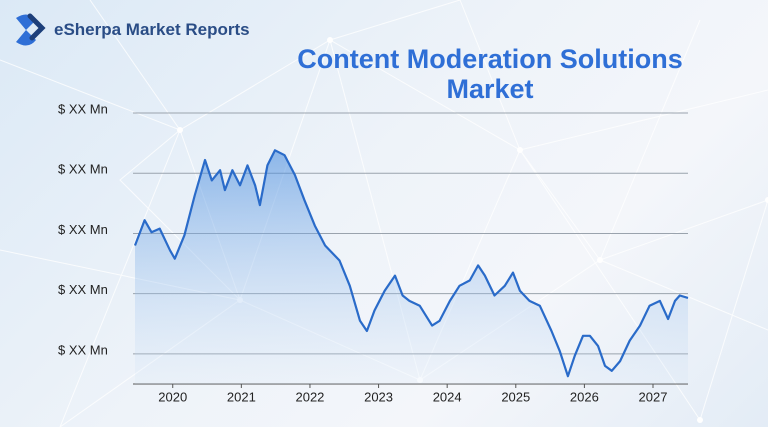 This screenshot has height=427, width=768. Describe the element at coordinates (152, 29) in the screenshot. I see `logo-text: eSherpa Market Reports` at that location.